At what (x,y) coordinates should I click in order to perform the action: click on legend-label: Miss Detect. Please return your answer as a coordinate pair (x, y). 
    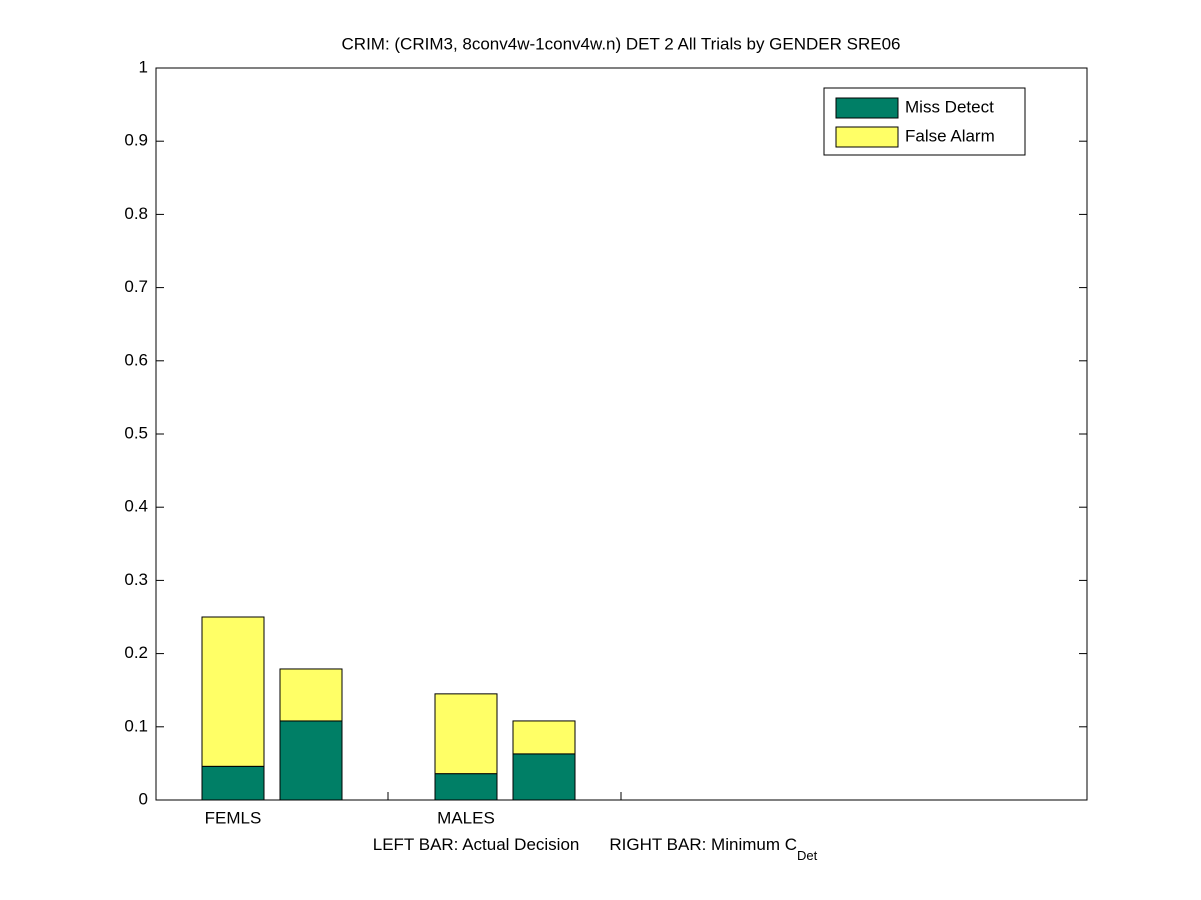
    Looking at the image, I should click on (949, 106).